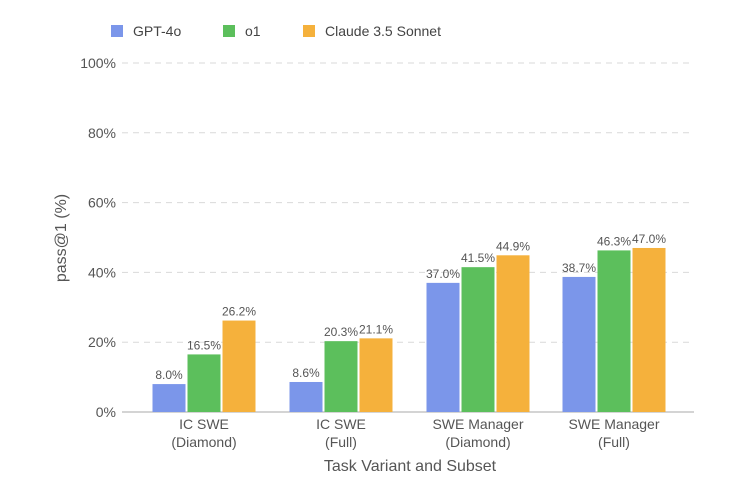  Describe the element at coordinates (102, 203) in the screenshot. I see `y-tick-label: 60%` at that location.